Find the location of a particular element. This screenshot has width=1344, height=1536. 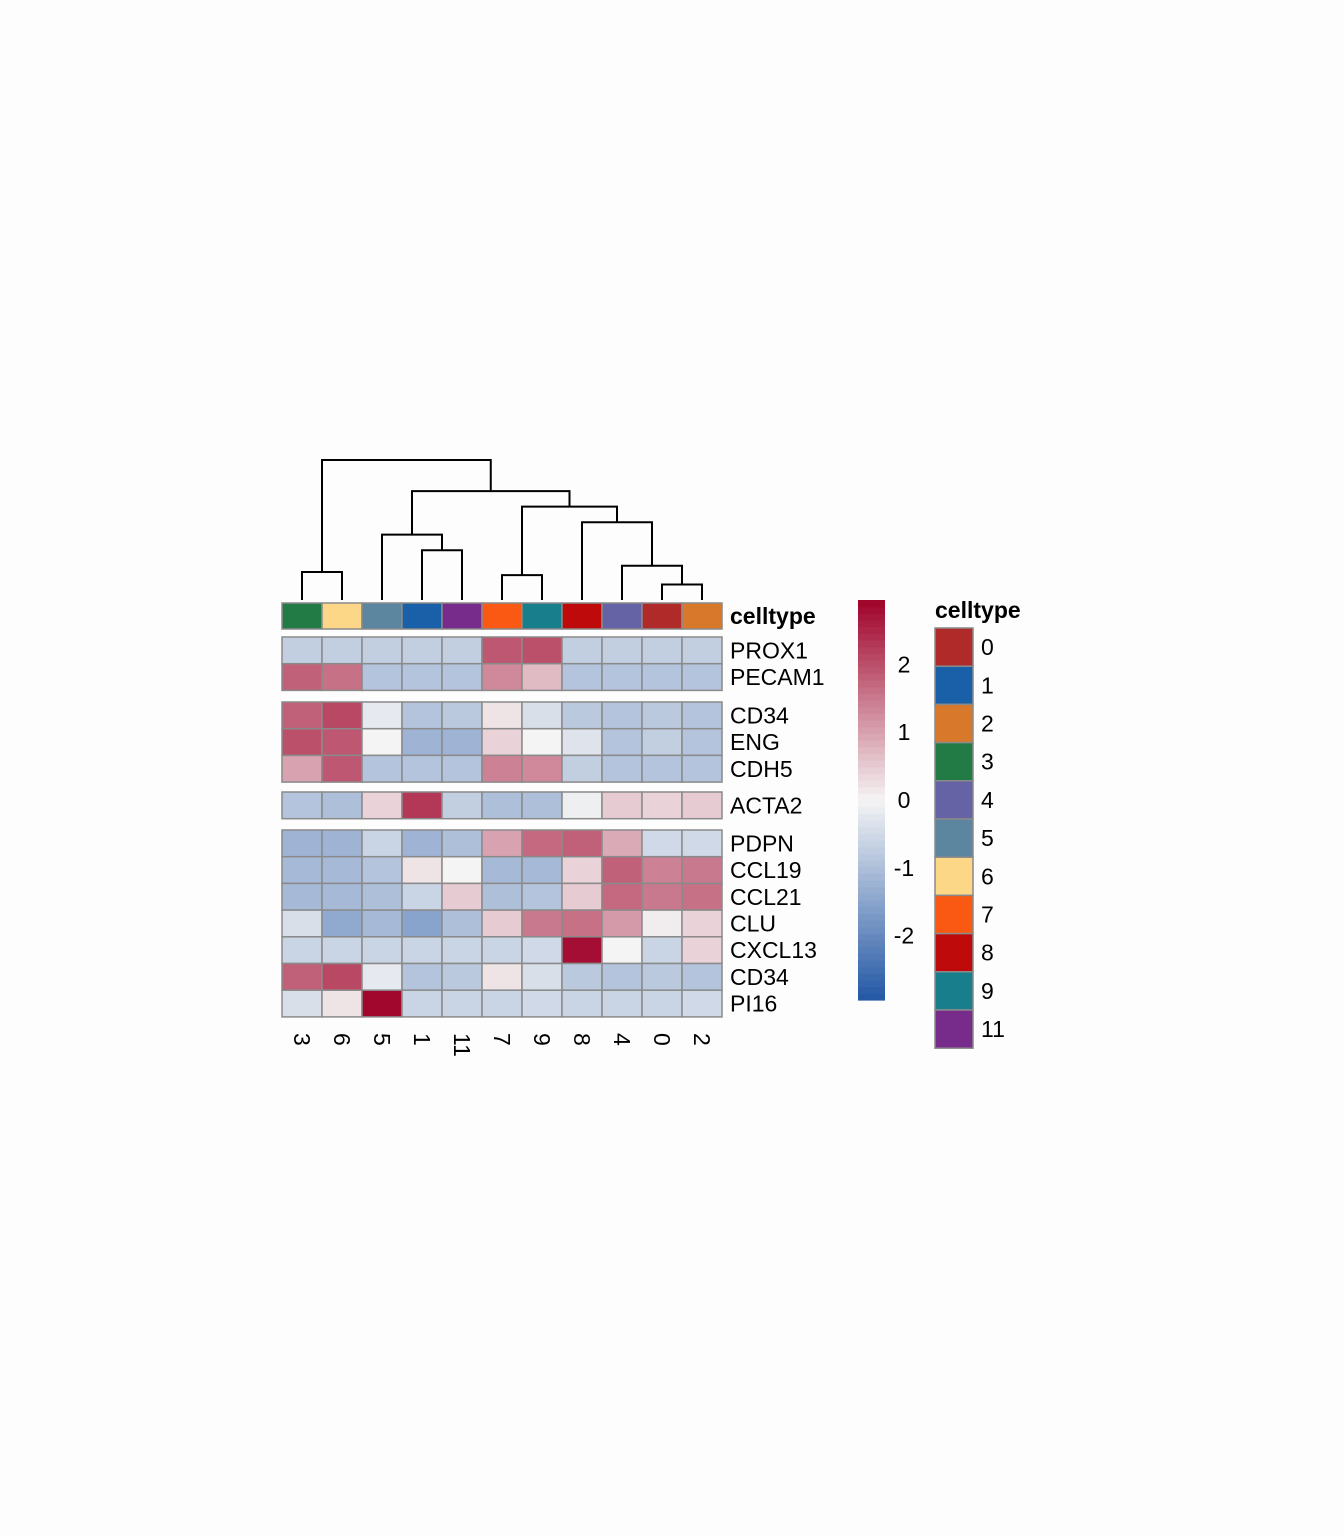

column-label: 9 is located at coordinates (542, 1039).